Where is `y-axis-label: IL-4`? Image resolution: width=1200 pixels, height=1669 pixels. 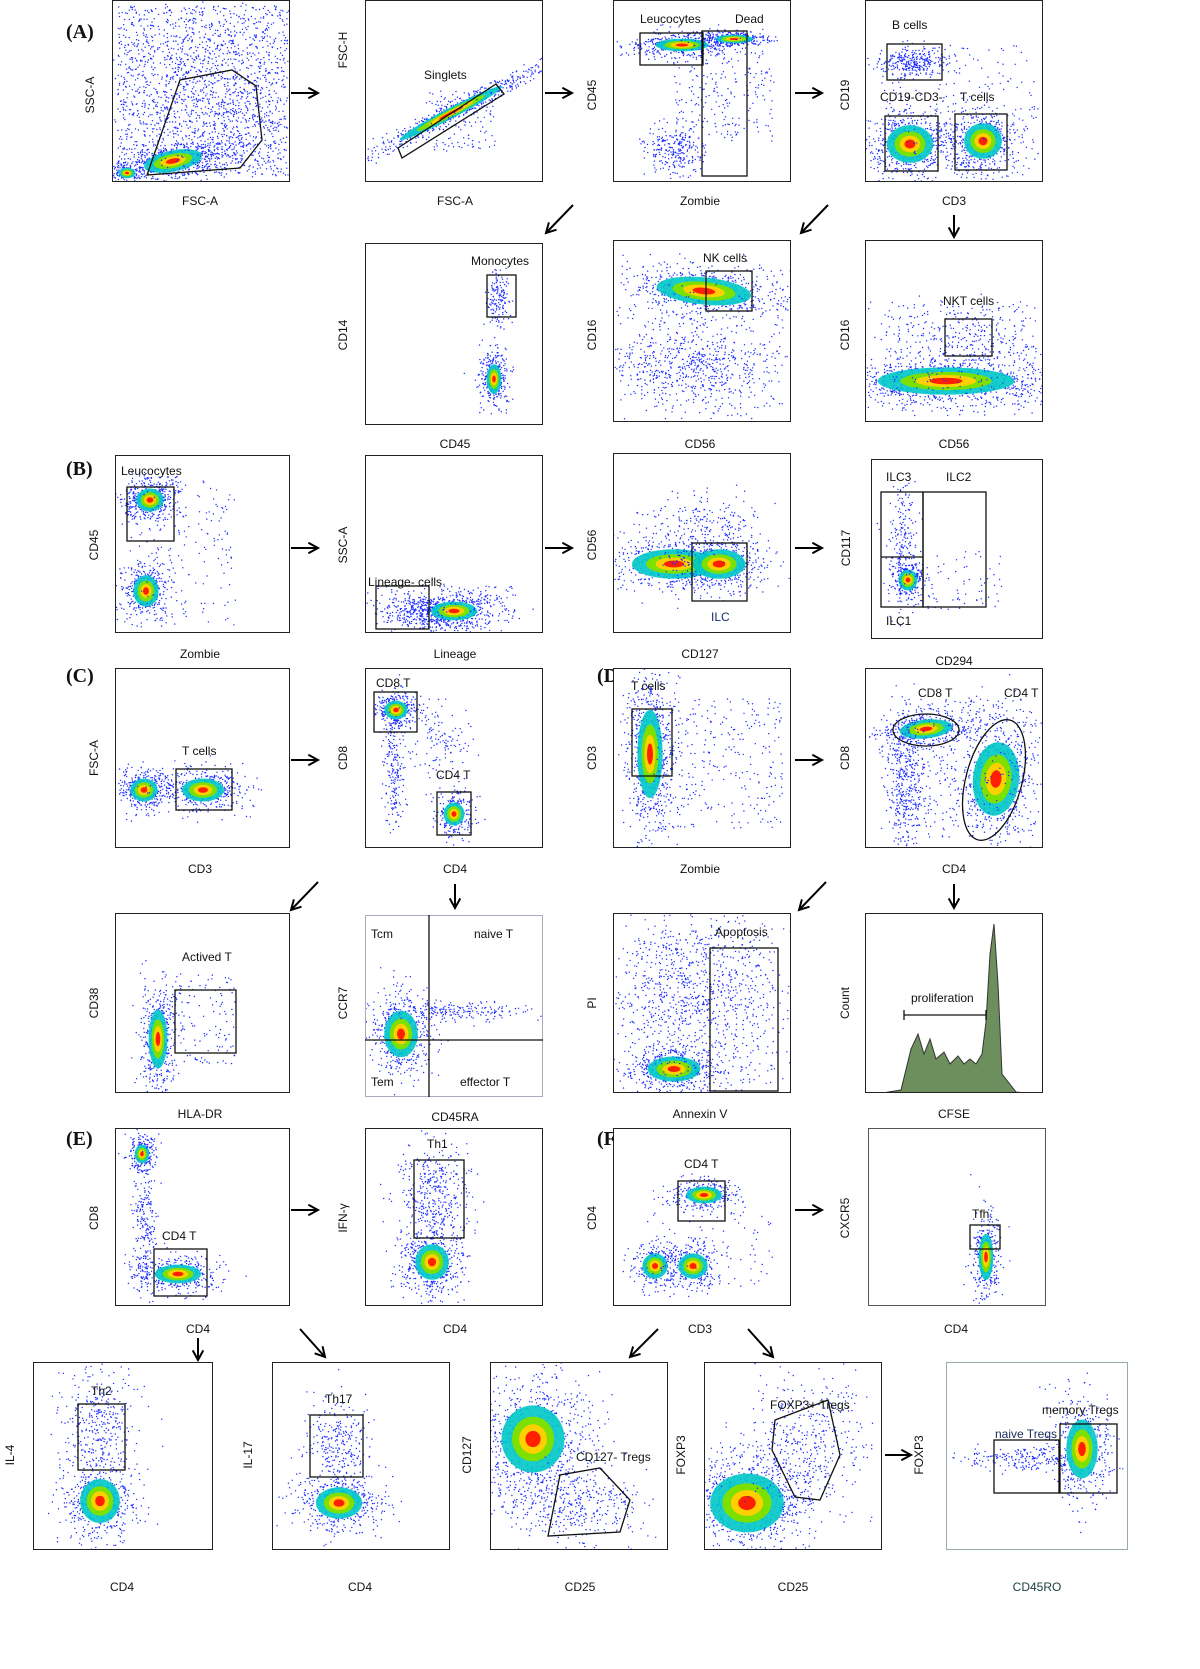
y-axis-label: IL-4 is located at coordinates (10, 1455).